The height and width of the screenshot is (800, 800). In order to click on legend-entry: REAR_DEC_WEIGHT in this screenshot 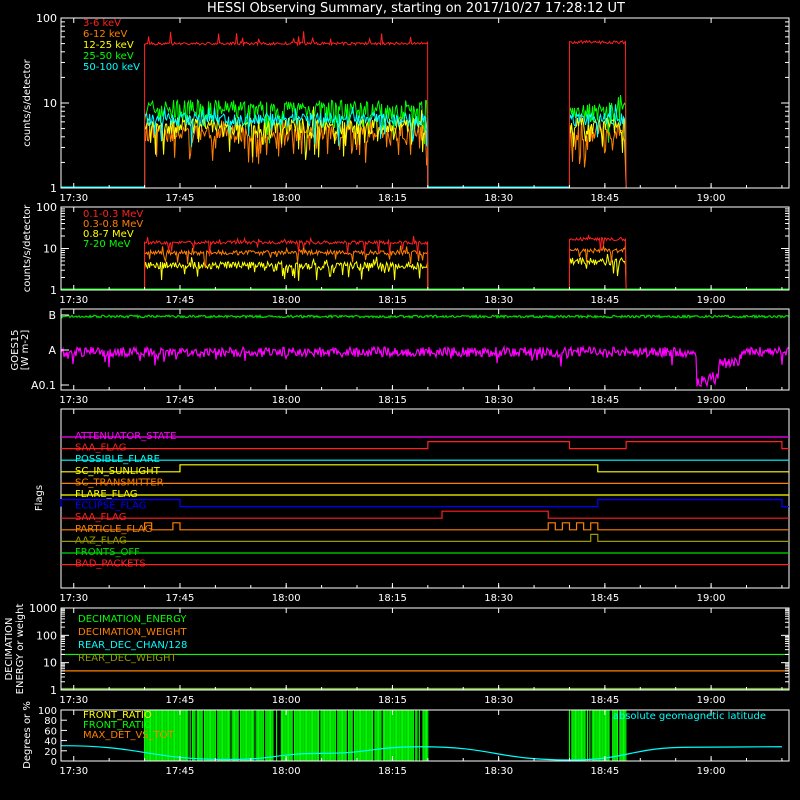, I will do `click(127, 658)`.